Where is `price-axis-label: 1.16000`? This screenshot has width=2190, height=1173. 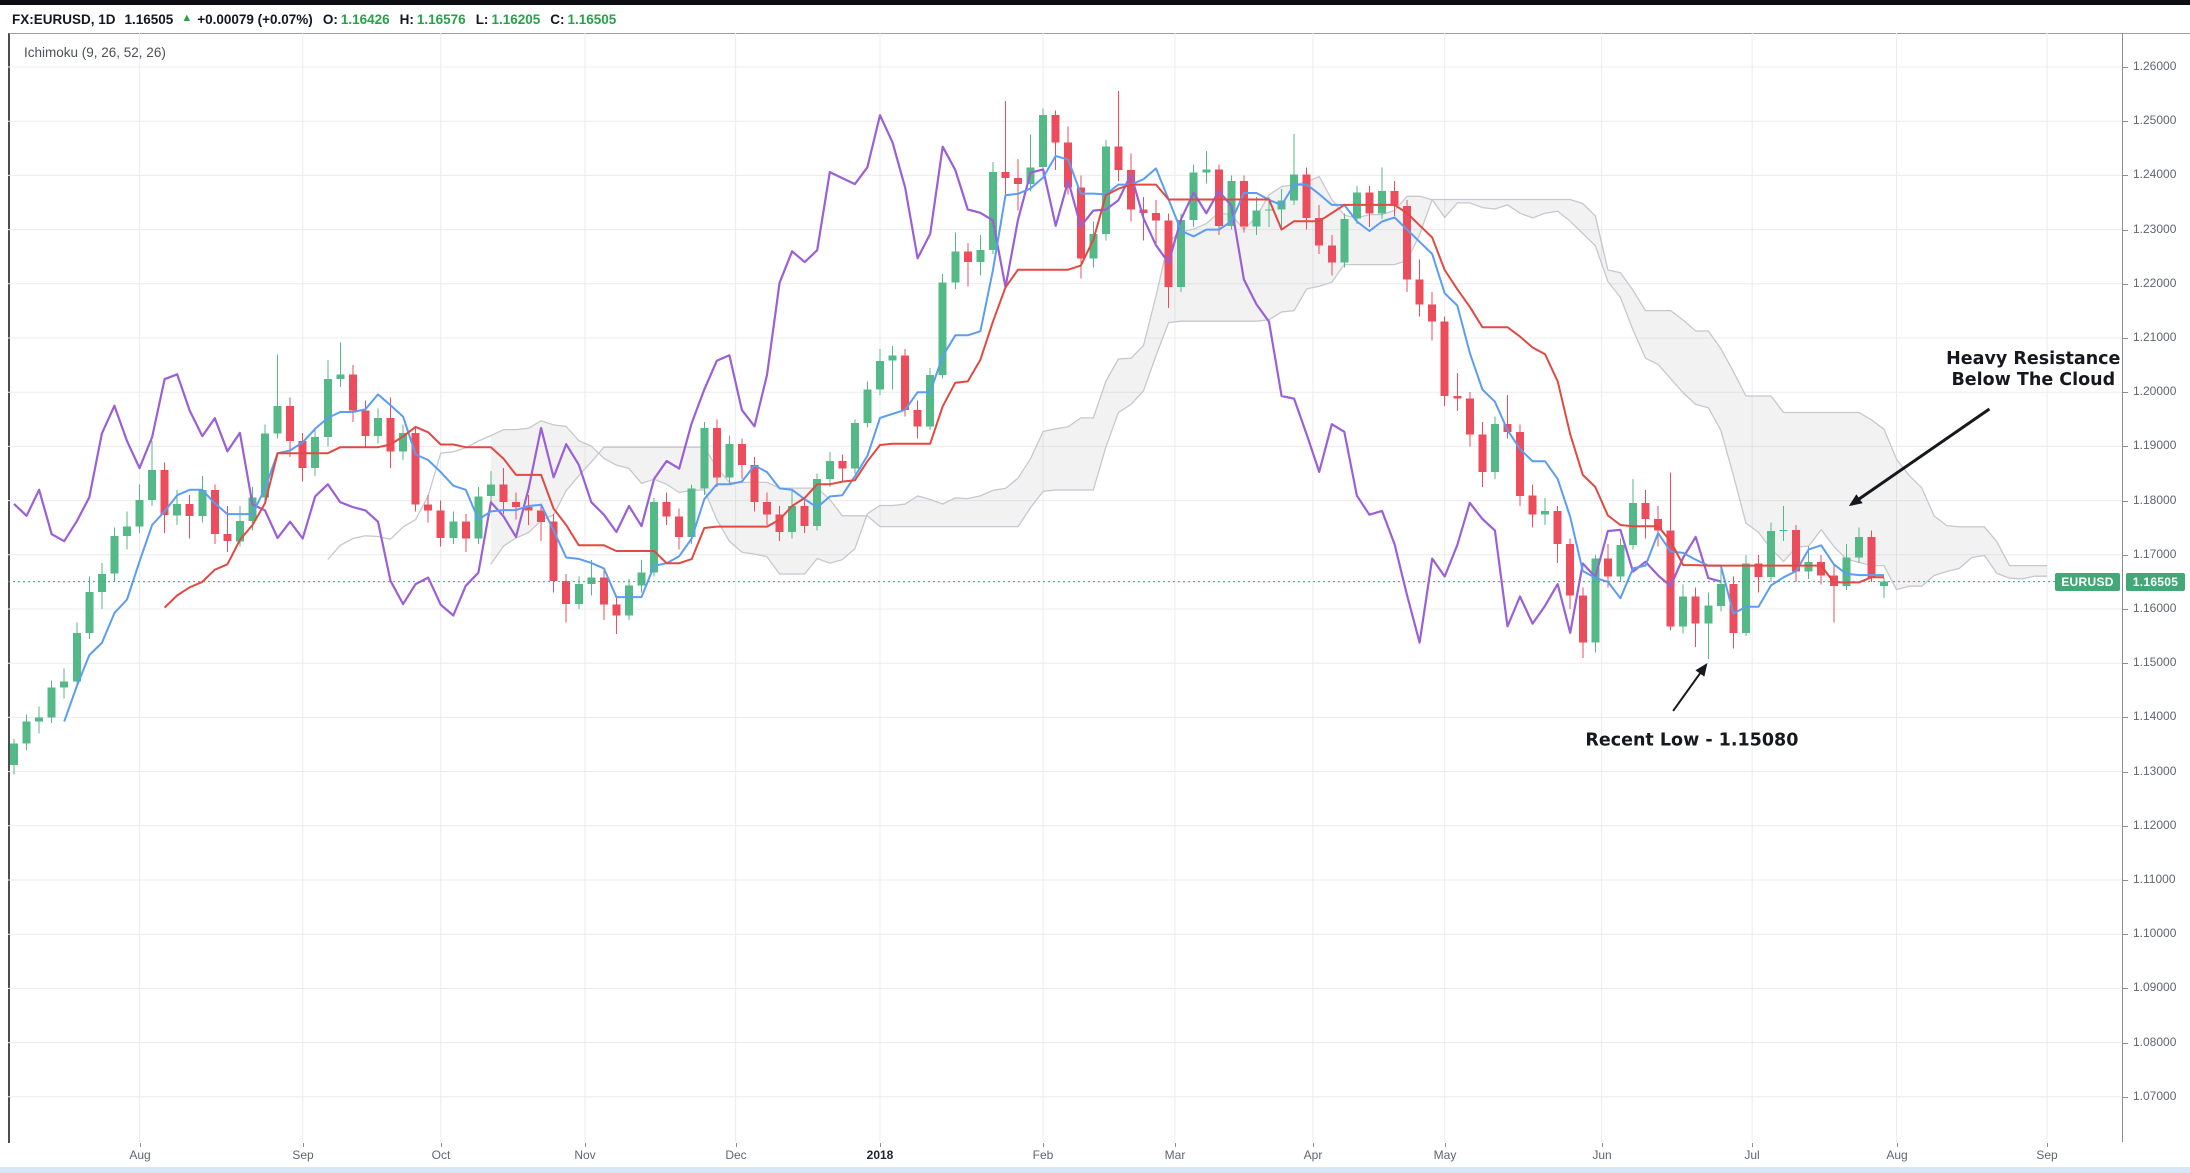 price-axis-label: 1.16000 is located at coordinates (2155, 608).